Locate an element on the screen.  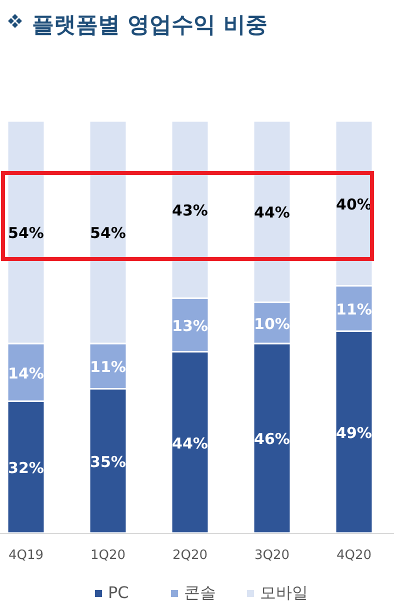
data-label: 13% is located at coordinates (190, 325).